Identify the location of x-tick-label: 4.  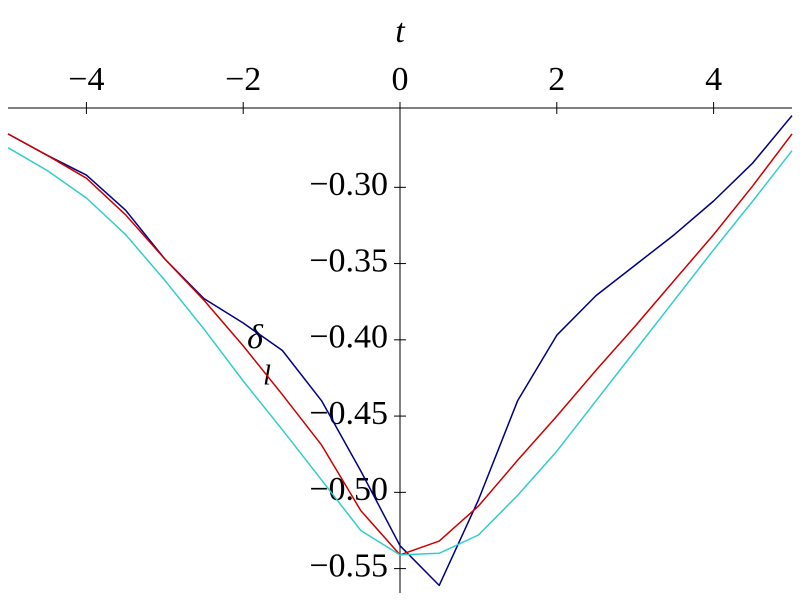
(713, 79).